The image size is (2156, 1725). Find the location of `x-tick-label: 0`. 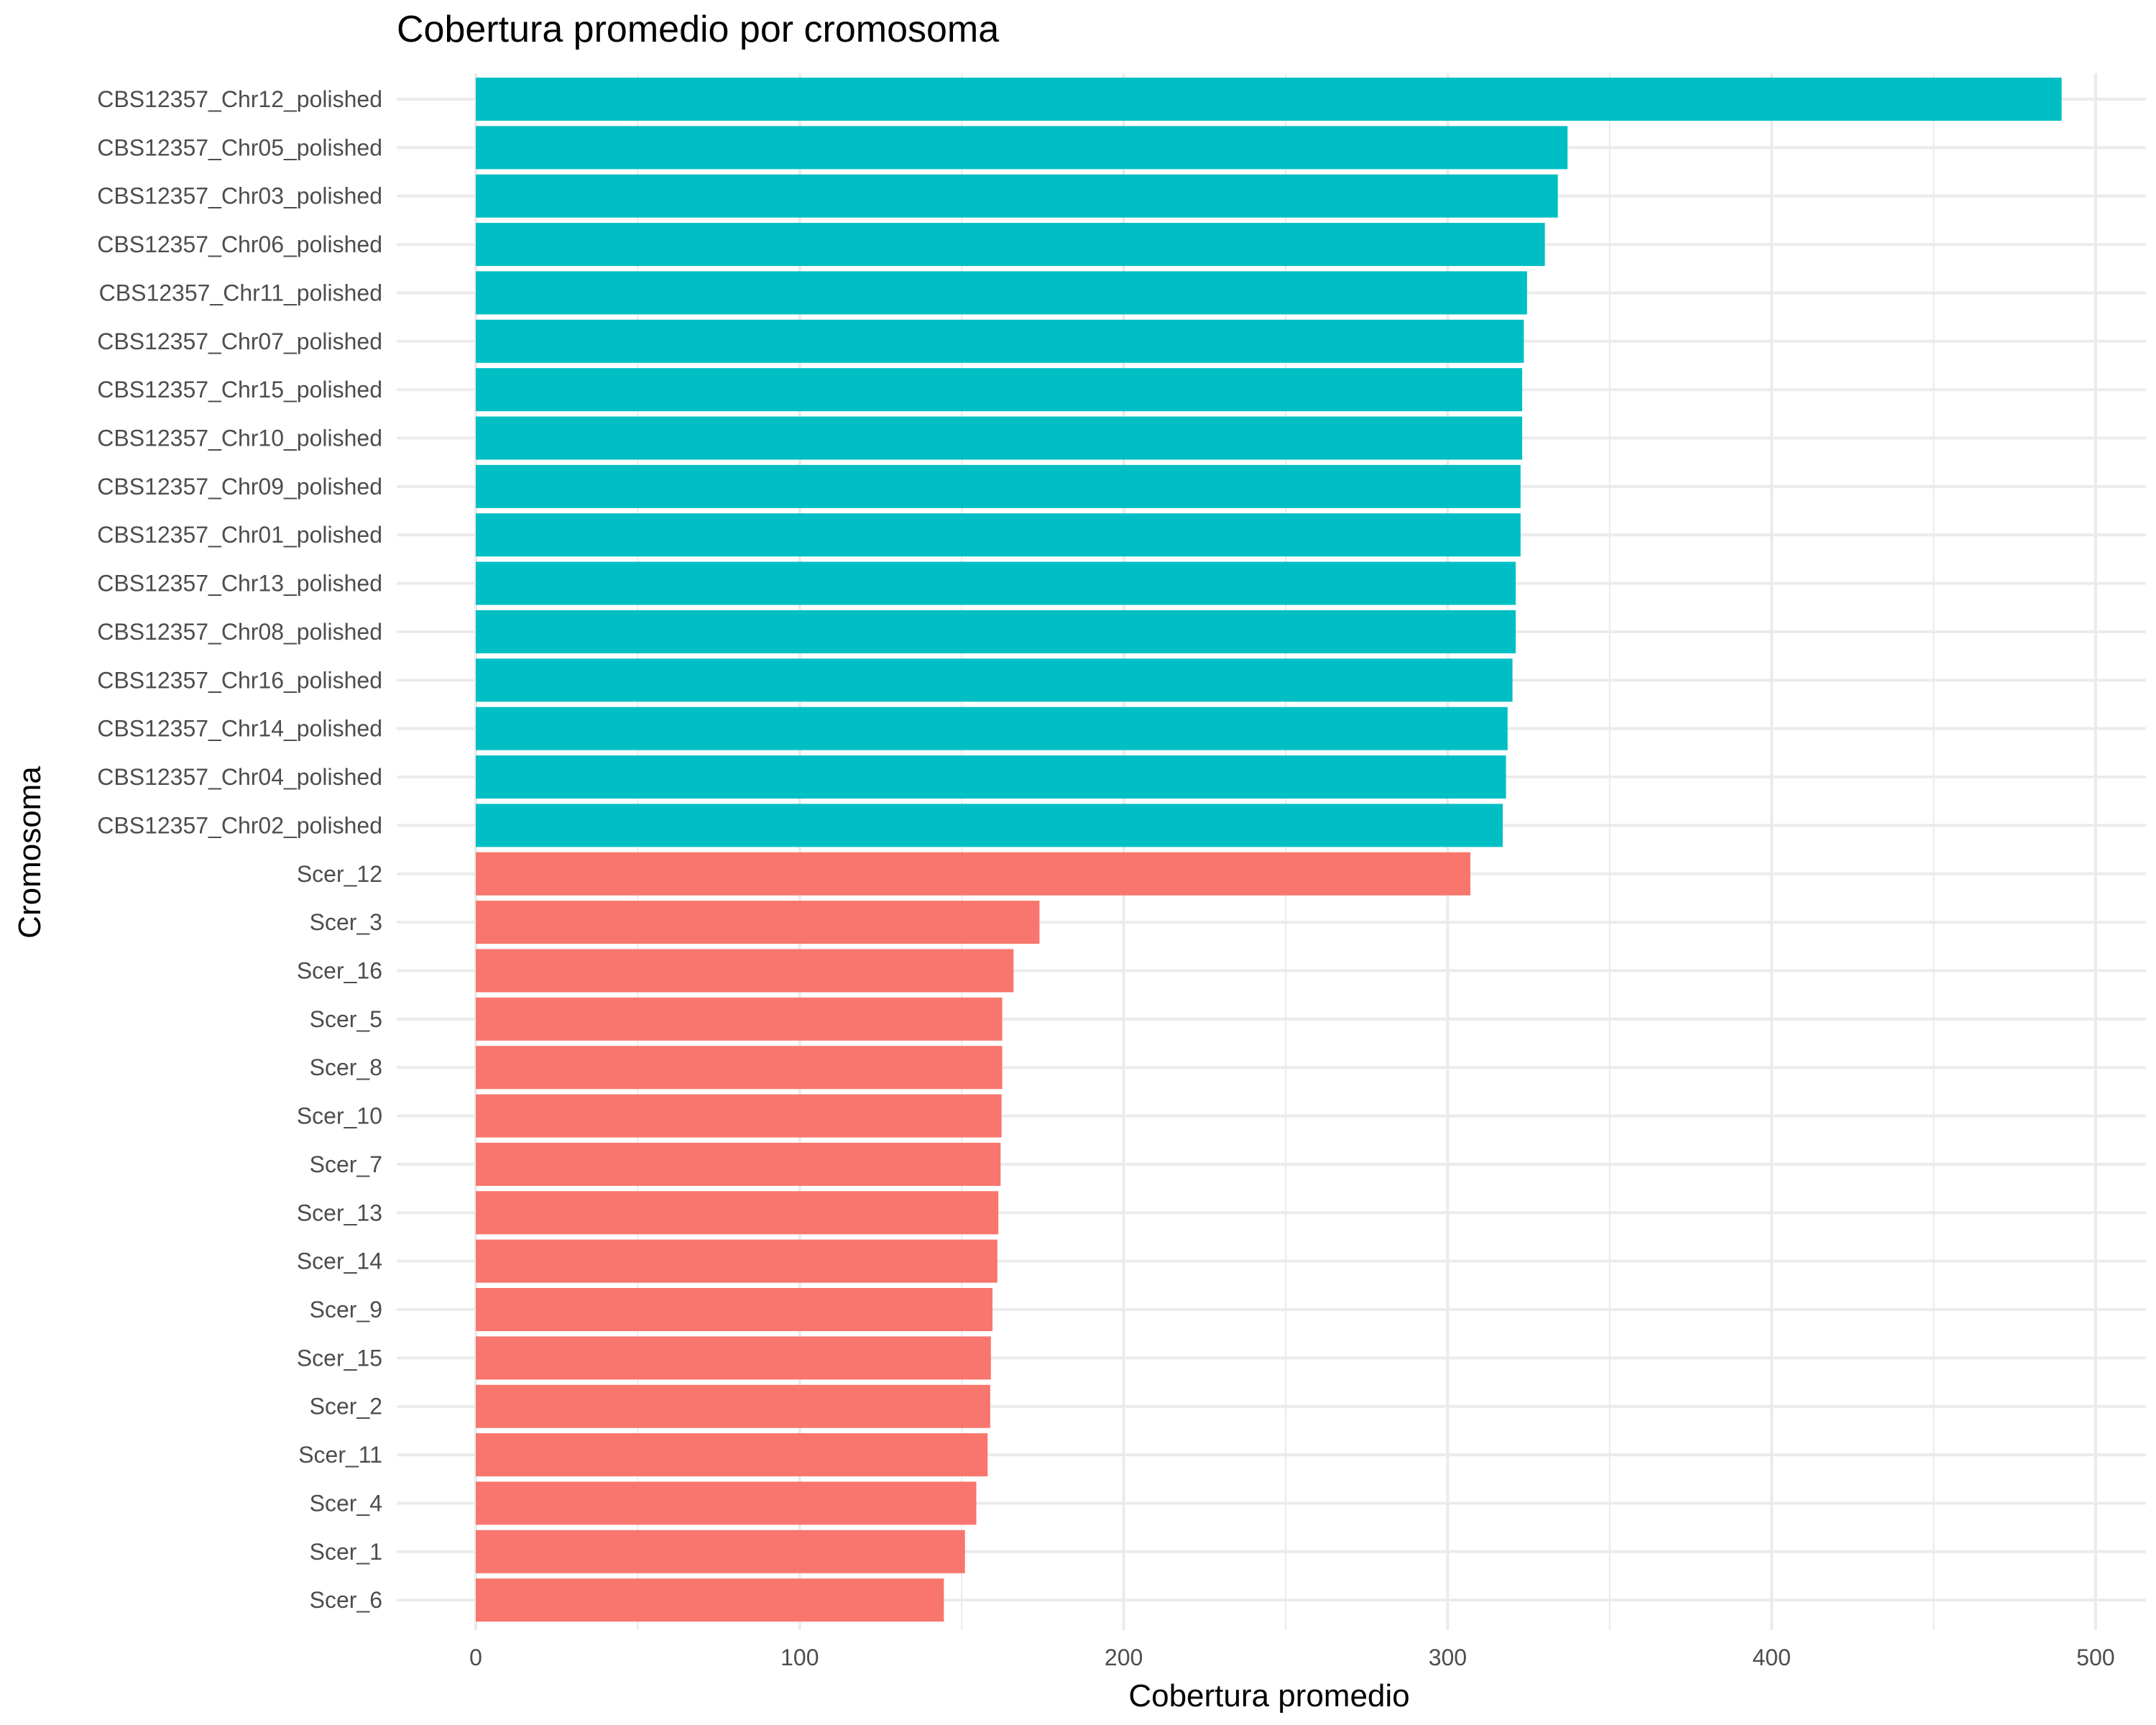

x-tick-label: 0 is located at coordinates (475, 1657).